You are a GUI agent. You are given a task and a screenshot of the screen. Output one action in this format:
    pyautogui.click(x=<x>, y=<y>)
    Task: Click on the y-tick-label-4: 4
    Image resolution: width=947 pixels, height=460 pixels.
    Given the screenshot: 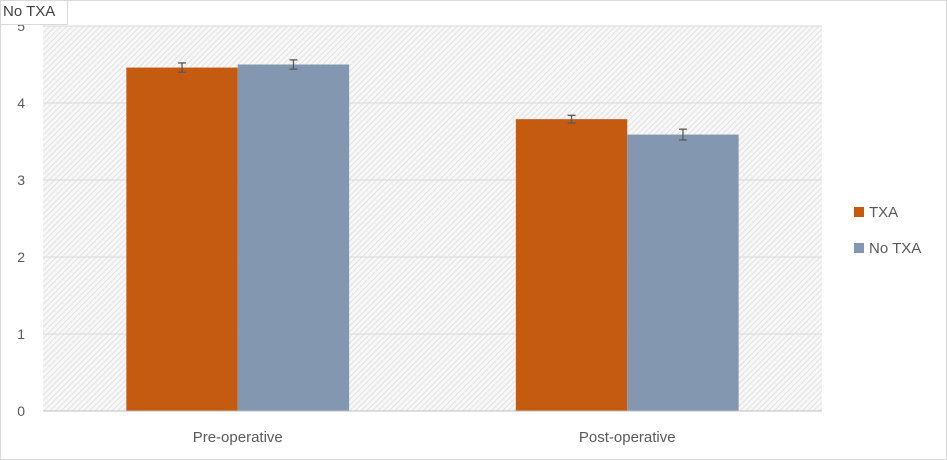 What is the action you would take?
    pyautogui.click(x=21, y=103)
    